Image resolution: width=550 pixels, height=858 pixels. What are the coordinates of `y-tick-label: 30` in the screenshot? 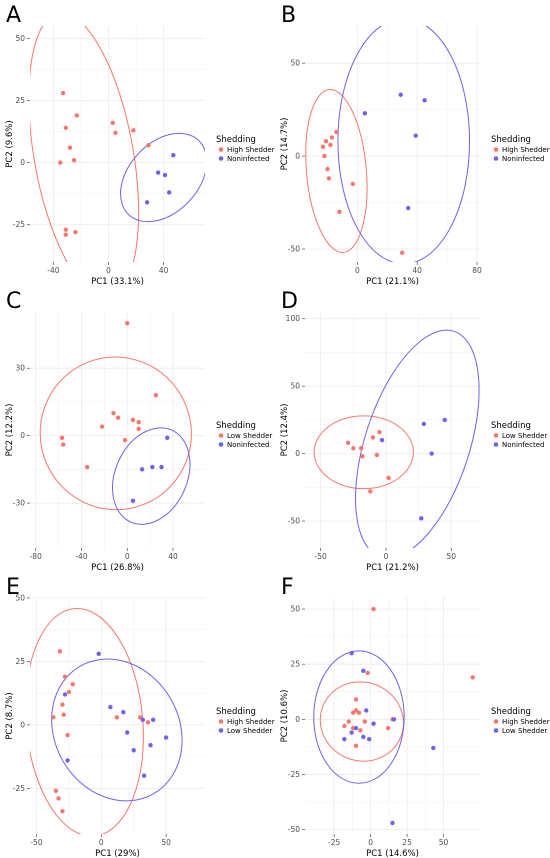 It's located at (20, 368).